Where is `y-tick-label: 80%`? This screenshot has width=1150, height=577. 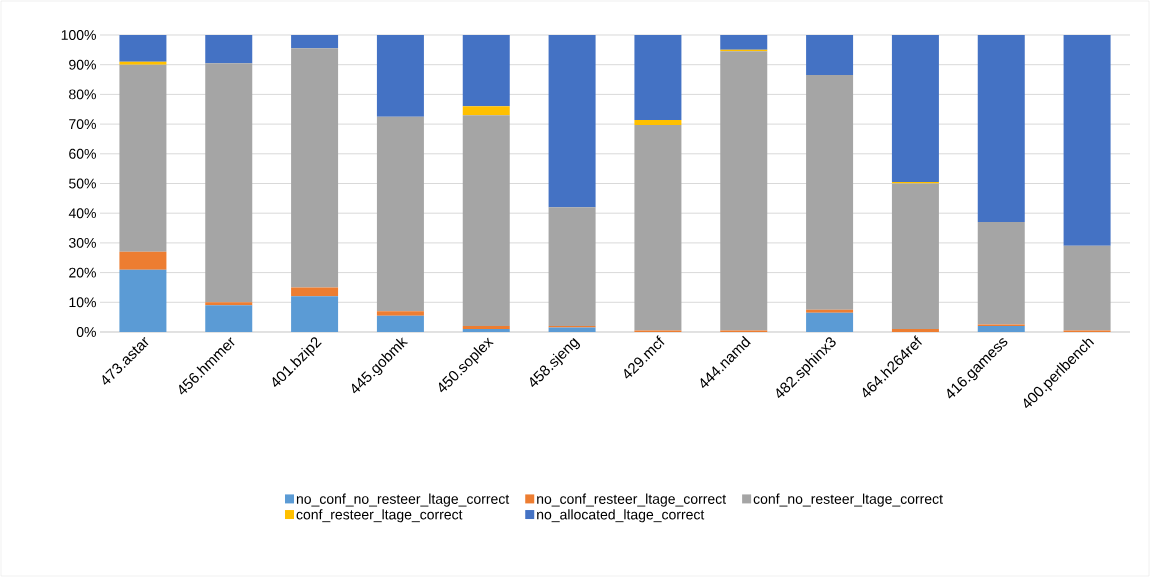
y-tick-label: 80% is located at coordinates (82, 94).